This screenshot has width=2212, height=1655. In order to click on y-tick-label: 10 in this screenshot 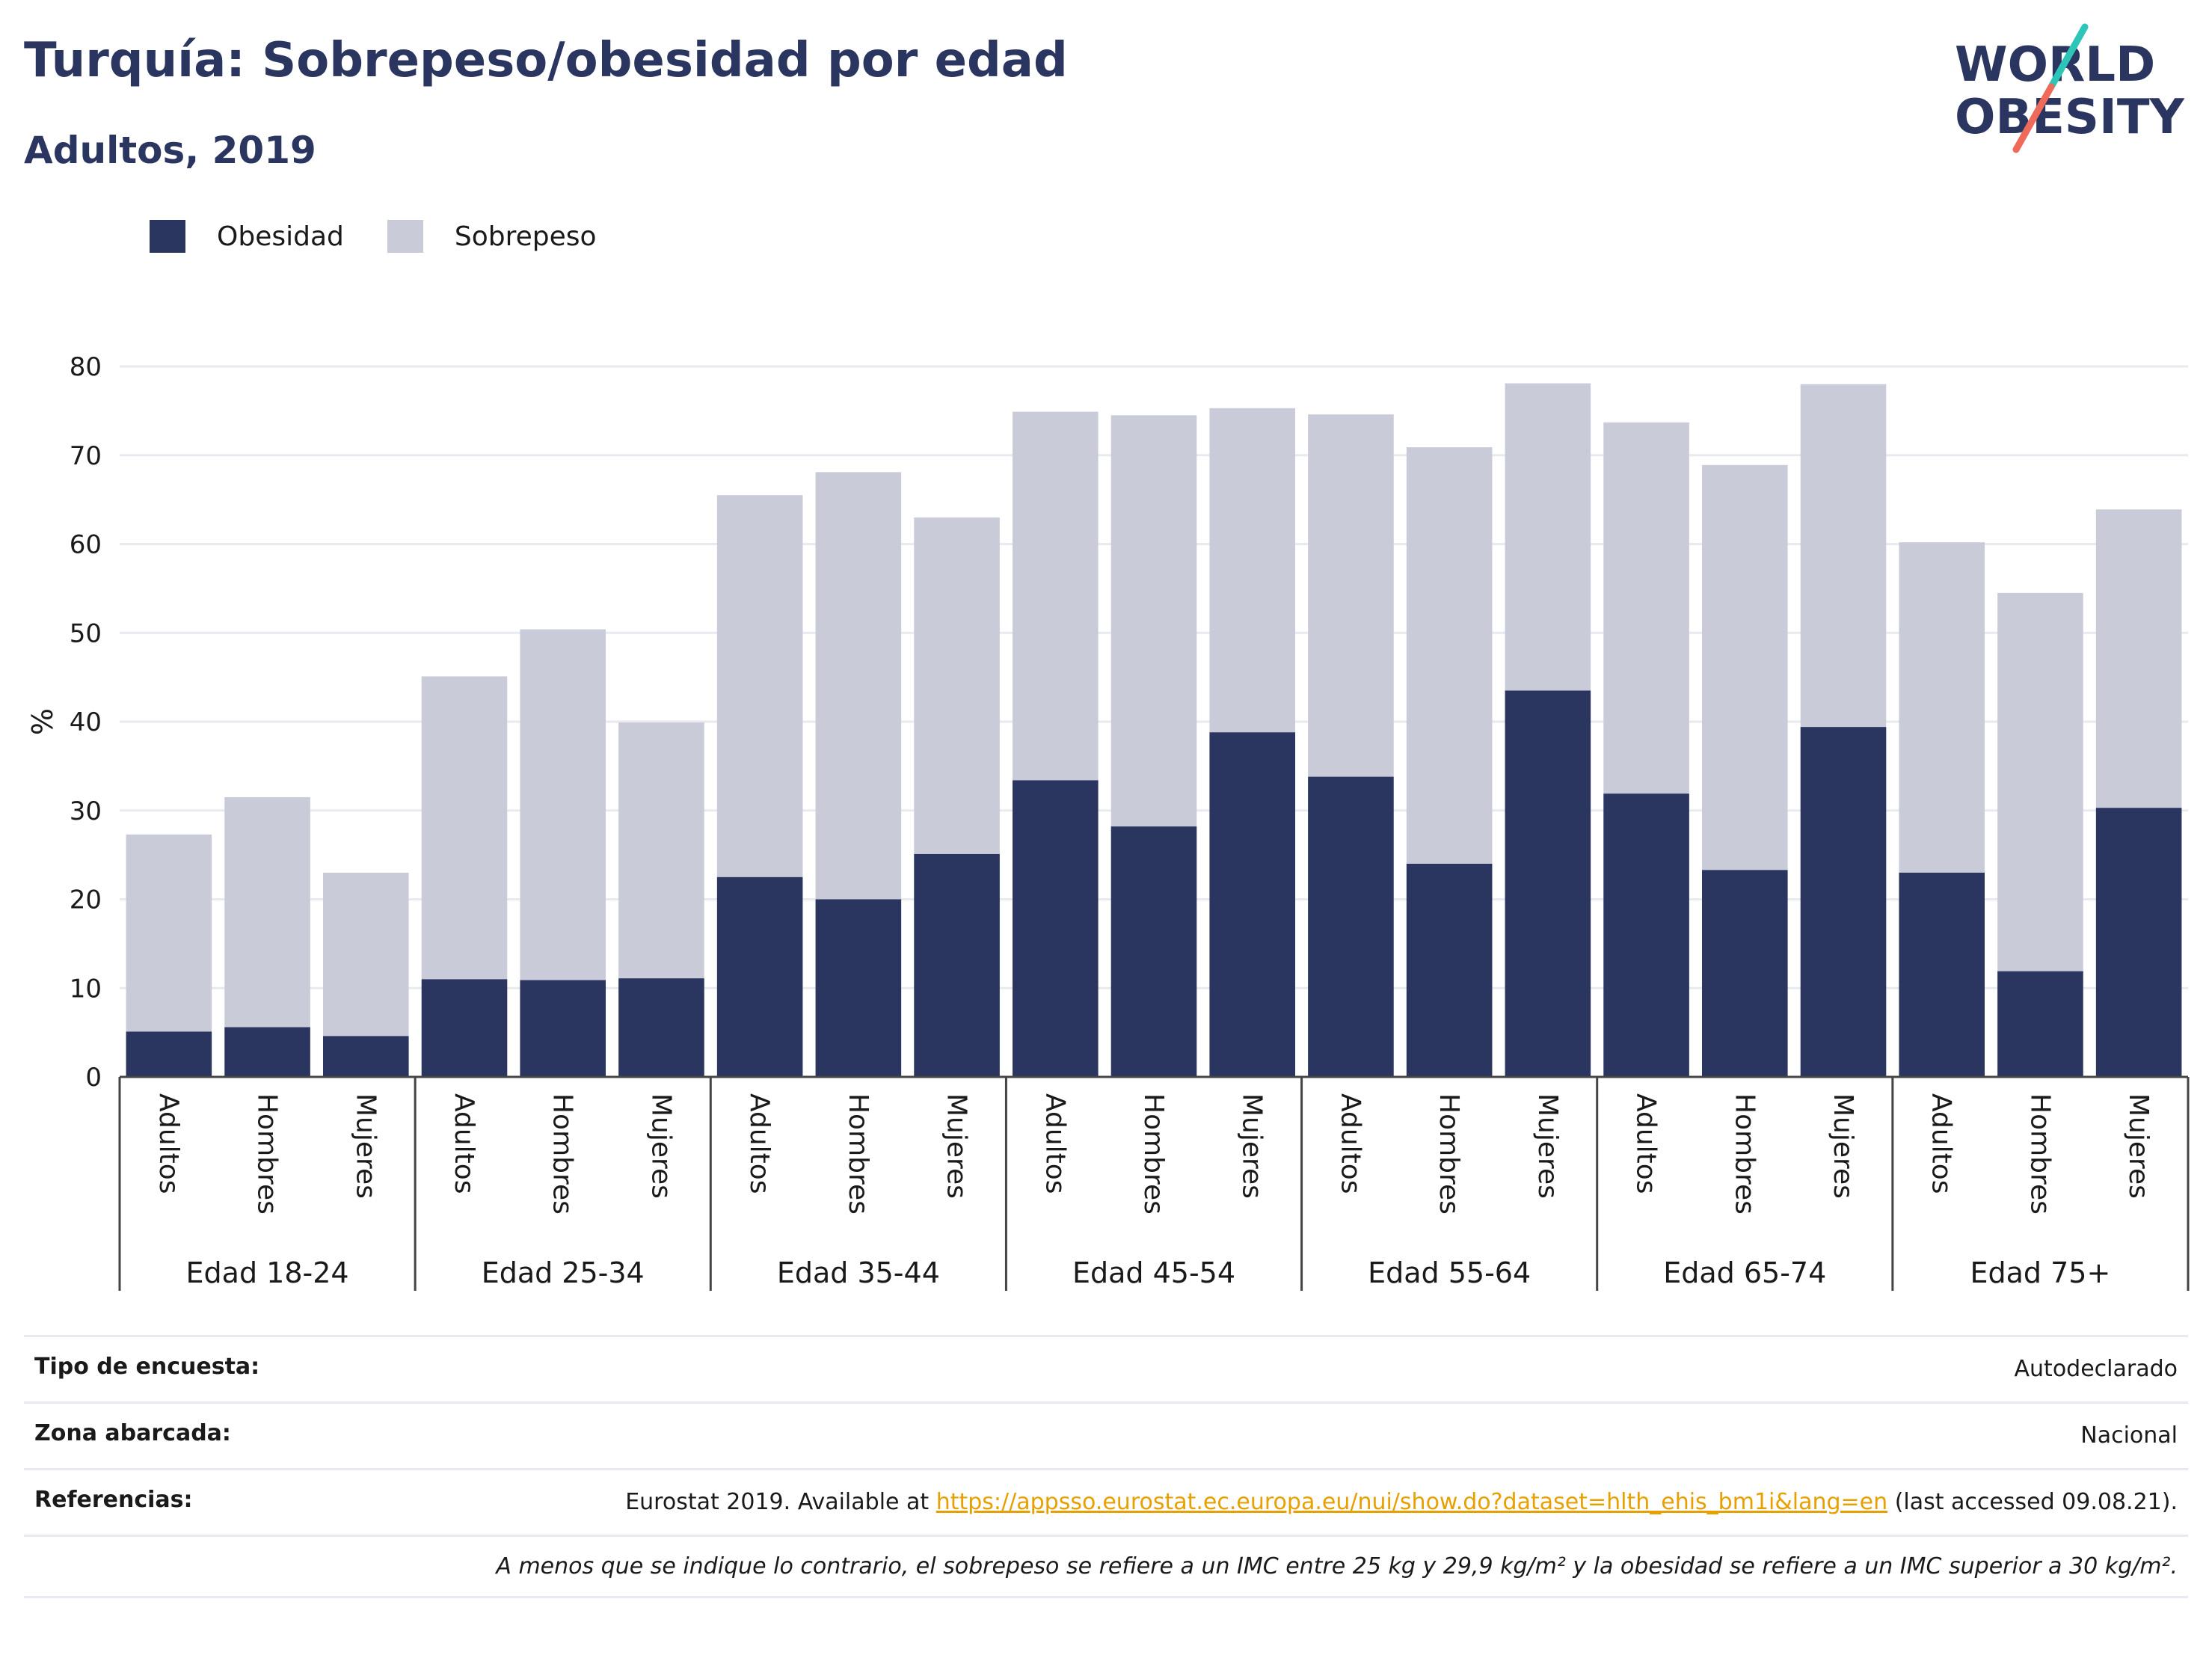, I will do `click(86, 989)`.